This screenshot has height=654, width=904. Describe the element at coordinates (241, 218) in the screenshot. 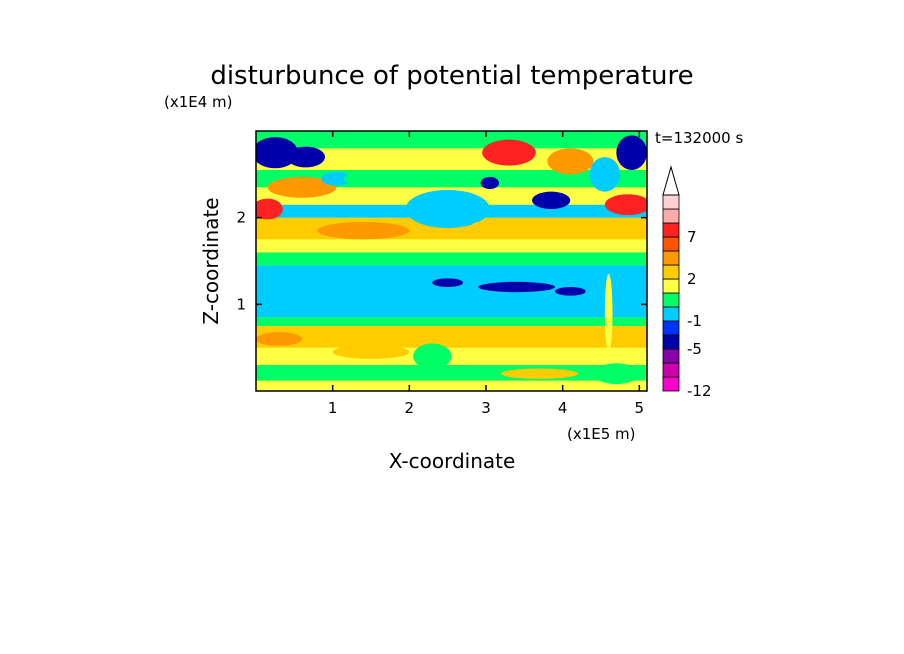

I see `y-tick-label-2: 2` at that location.